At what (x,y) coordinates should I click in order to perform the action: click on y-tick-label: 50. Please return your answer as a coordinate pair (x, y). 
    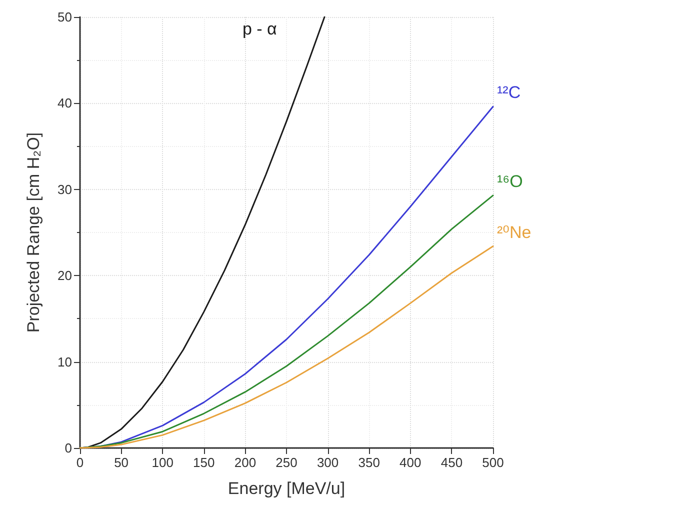
    Looking at the image, I should click on (65, 17).